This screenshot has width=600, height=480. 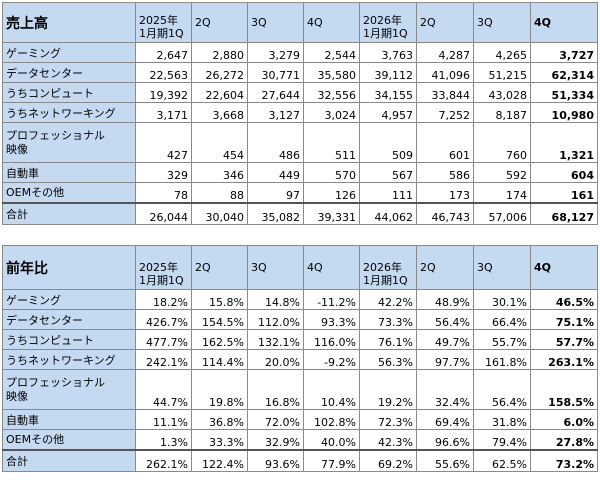 I want to click on table-cell: 3,024, so click(x=331, y=112).